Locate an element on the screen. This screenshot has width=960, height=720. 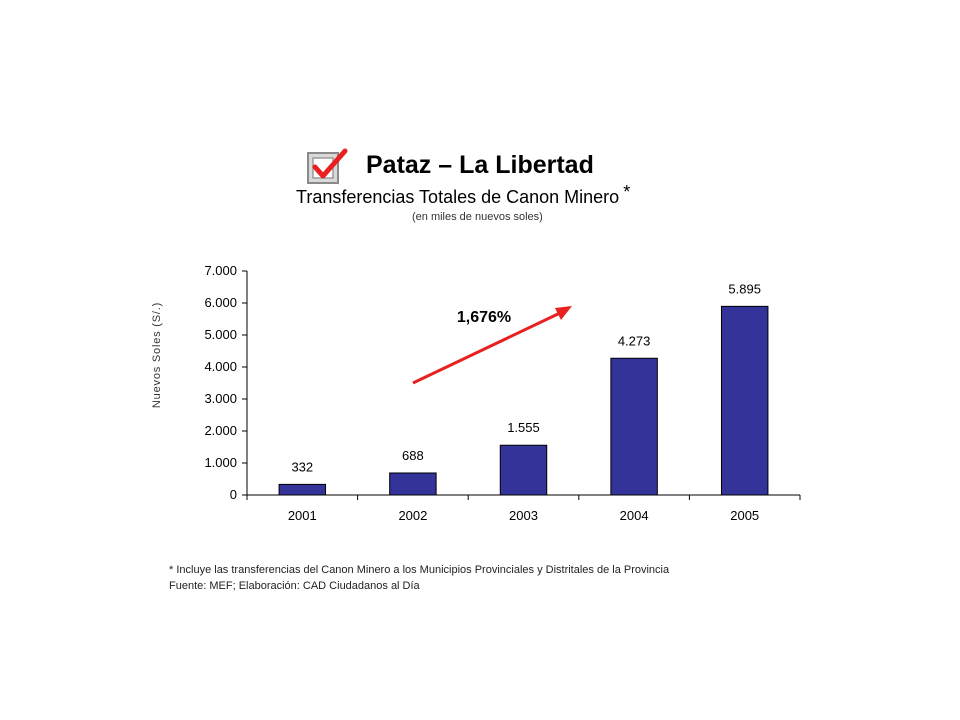
bars is located at coordinates (523, 400).